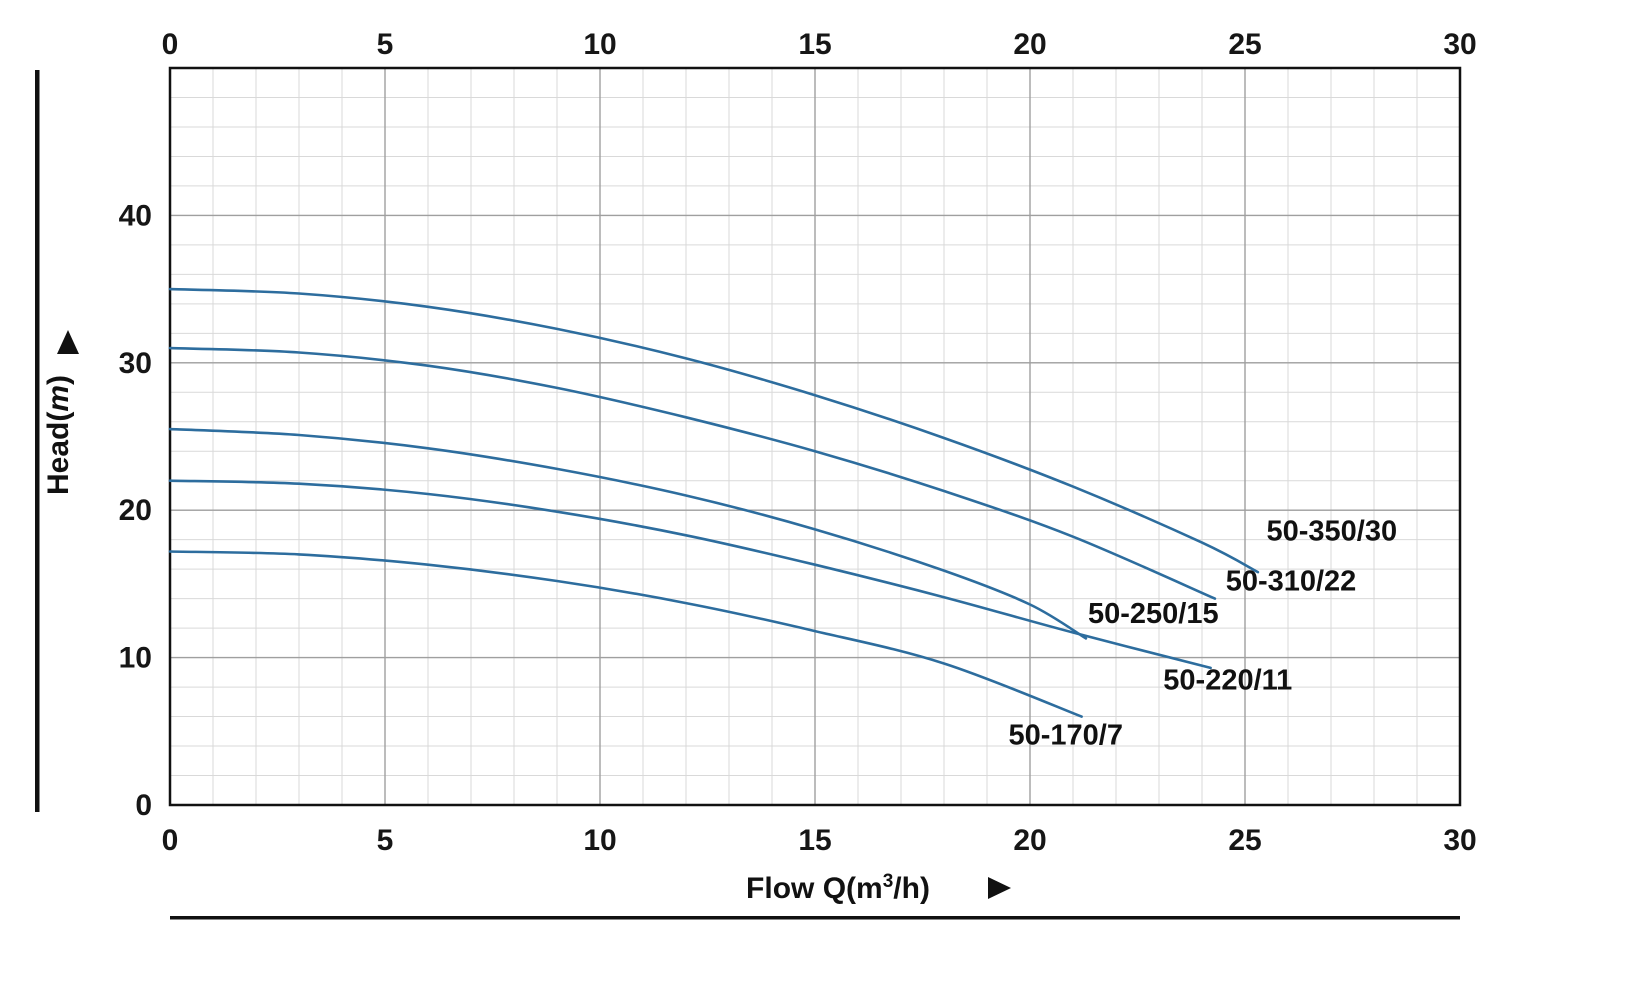 The image size is (1647, 1000). I want to click on series-label-50-350/30: 50-350/30, so click(1332, 531).